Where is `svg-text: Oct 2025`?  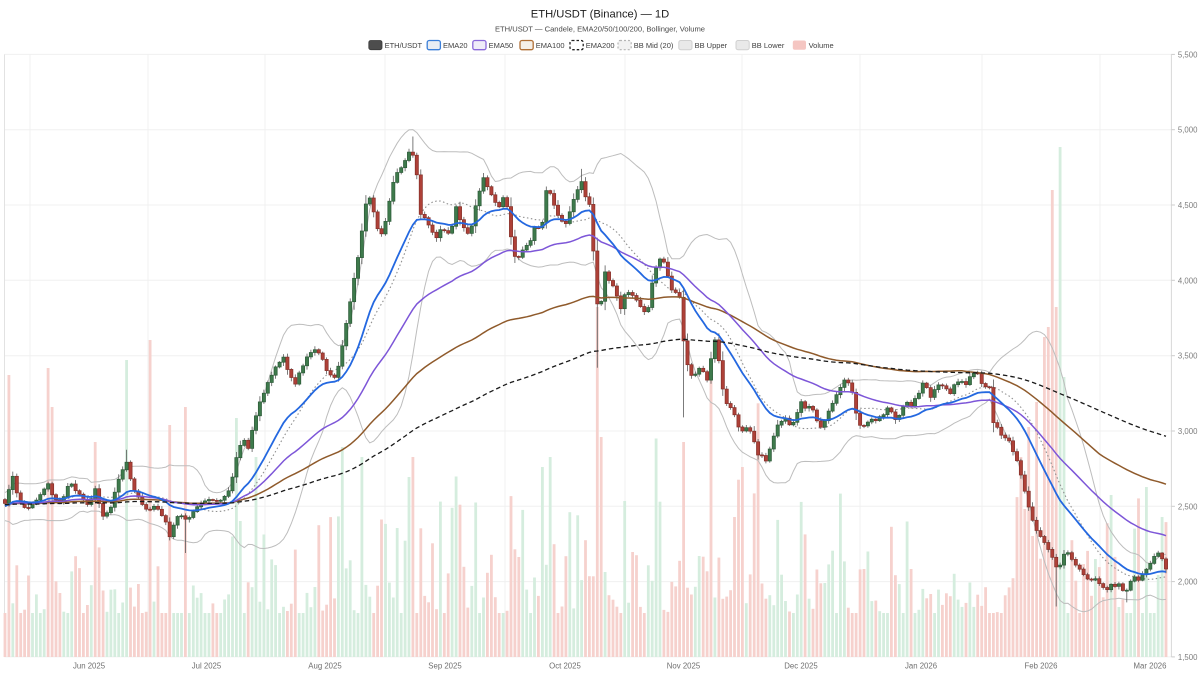 svg-text: Oct 2025 is located at coordinates (565, 666).